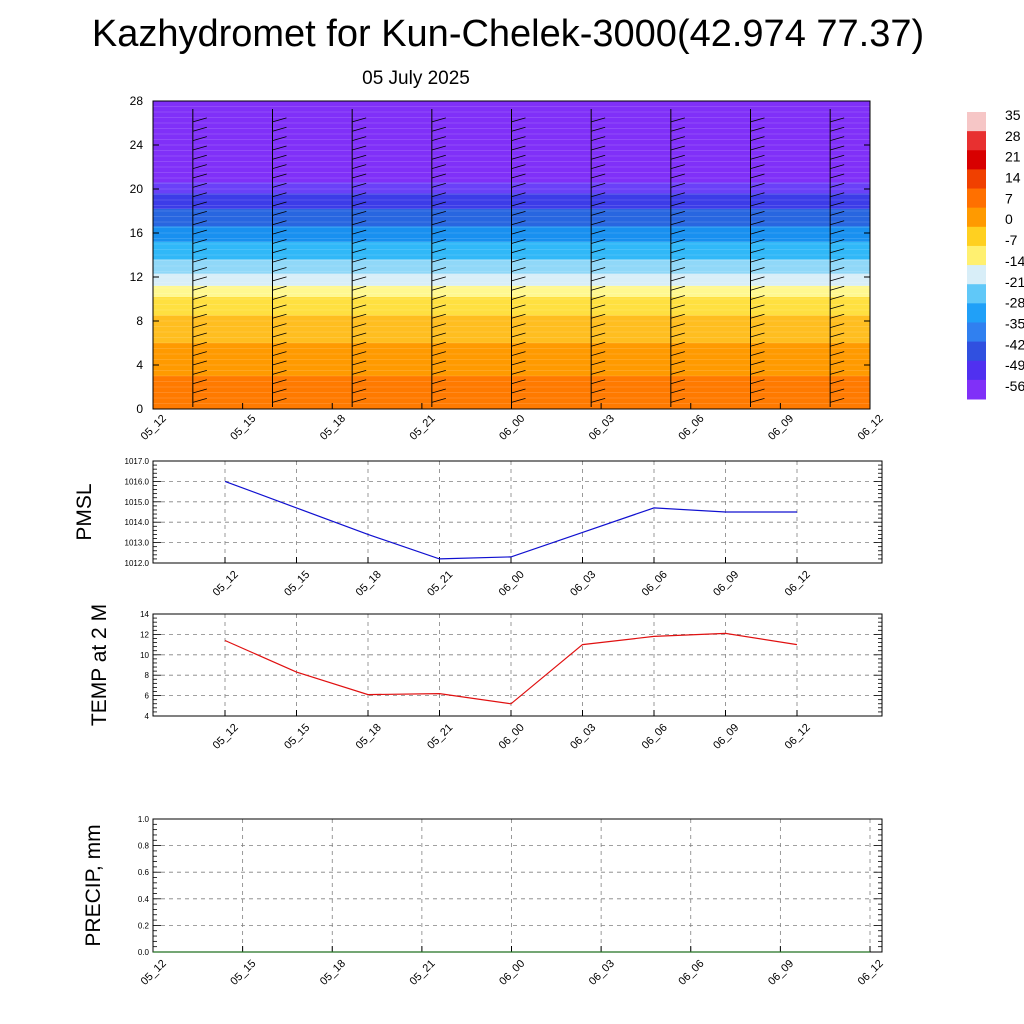 This screenshot has height=1024, width=1024. I want to click on x-tick-label: 05_12, so click(226, 584).